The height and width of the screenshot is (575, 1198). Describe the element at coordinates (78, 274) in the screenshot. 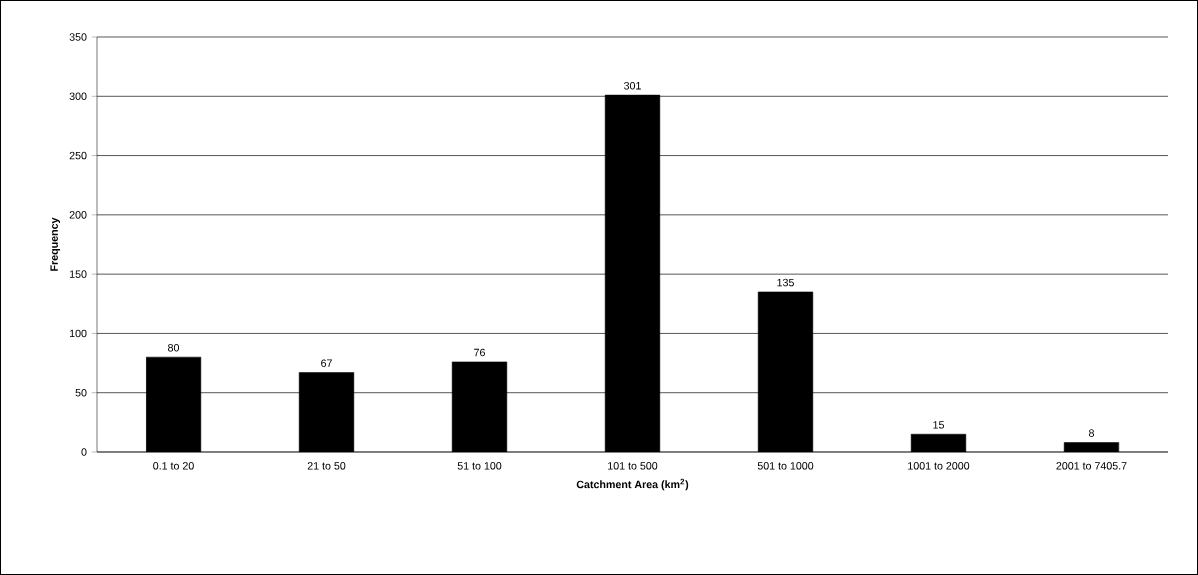

I see `y-tick-label: 150` at that location.